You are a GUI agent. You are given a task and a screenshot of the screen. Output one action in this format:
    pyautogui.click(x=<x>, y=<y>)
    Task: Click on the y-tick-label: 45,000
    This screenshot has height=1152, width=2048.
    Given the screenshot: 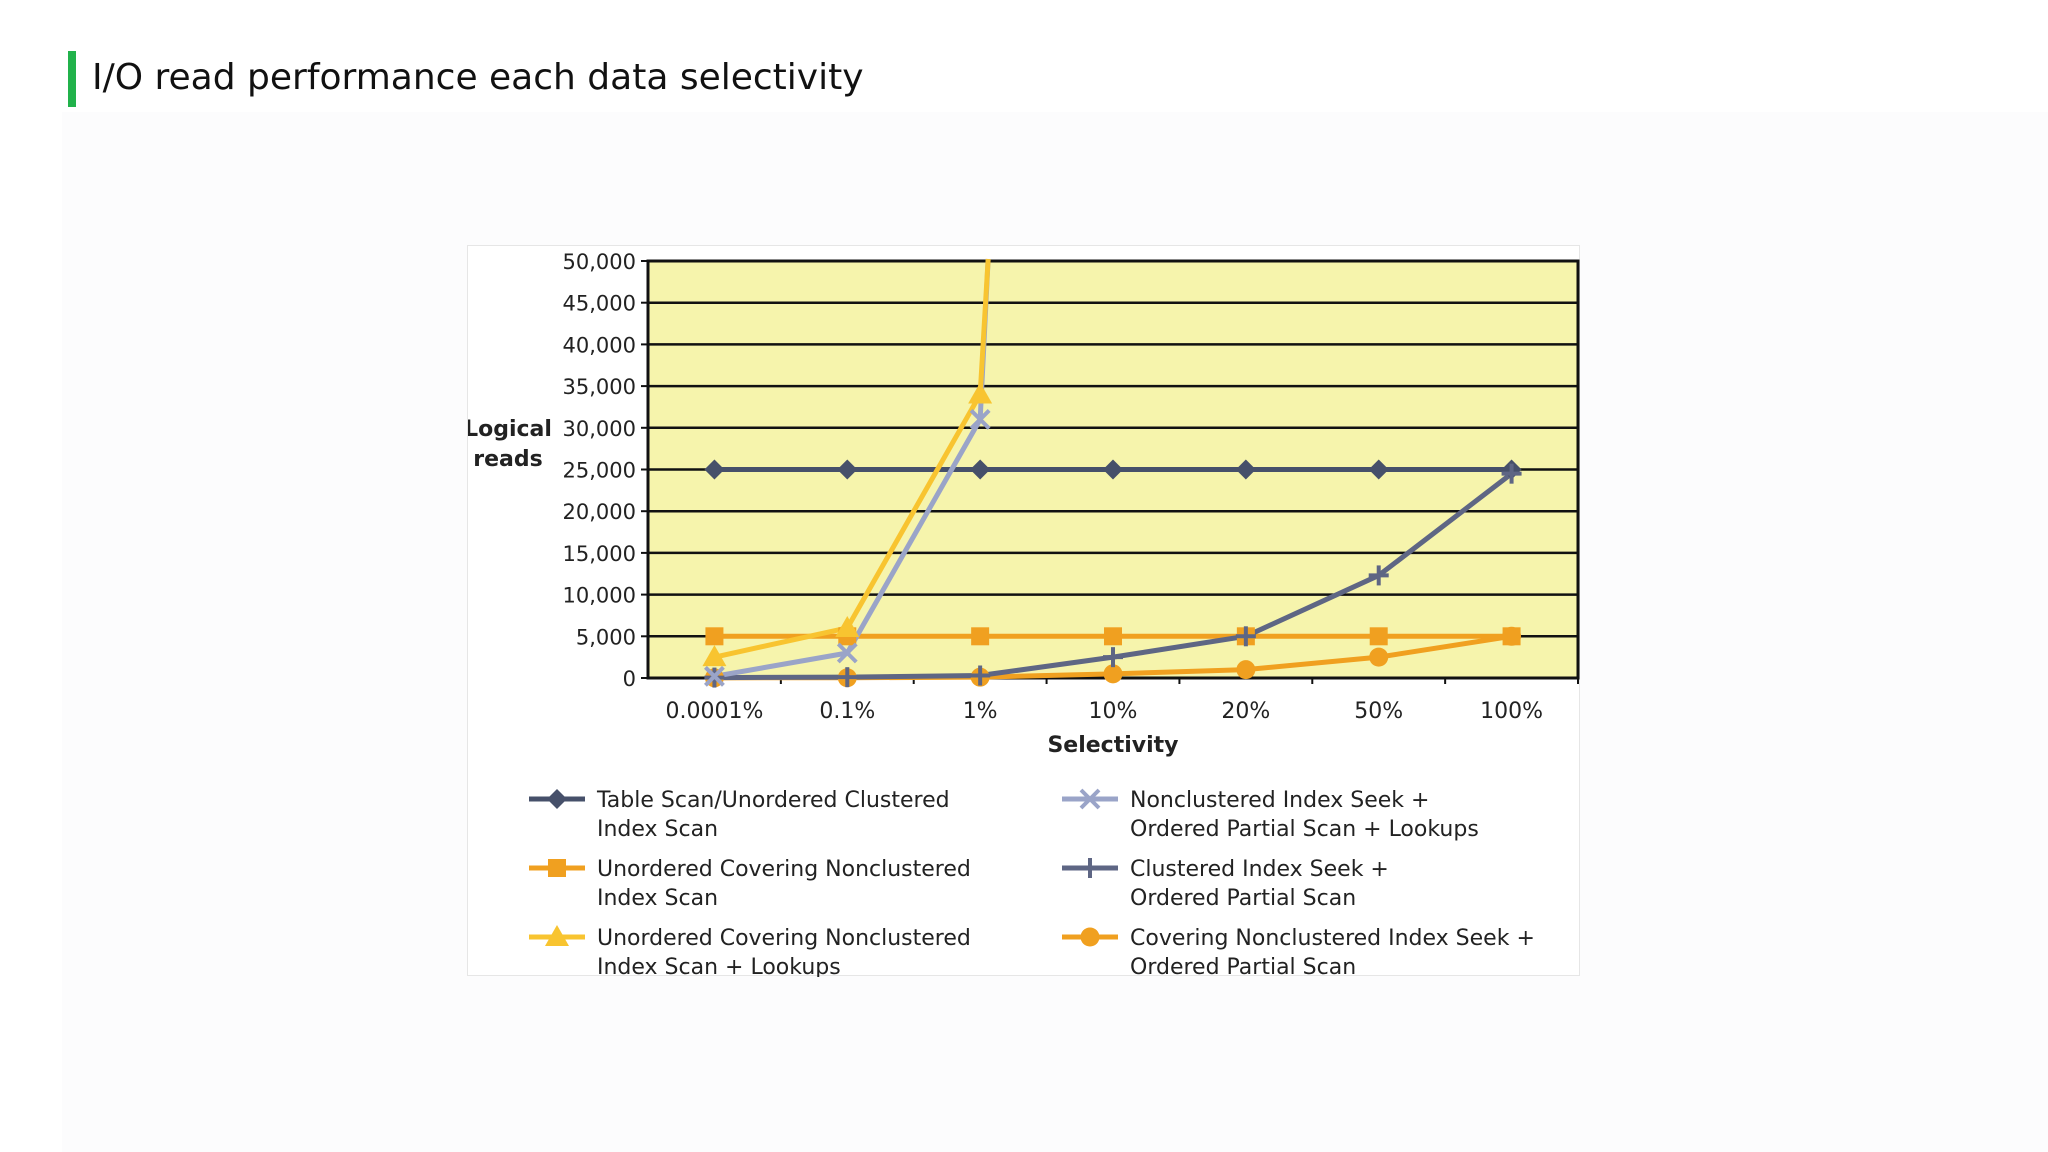 What is the action you would take?
    pyautogui.click(x=599, y=304)
    